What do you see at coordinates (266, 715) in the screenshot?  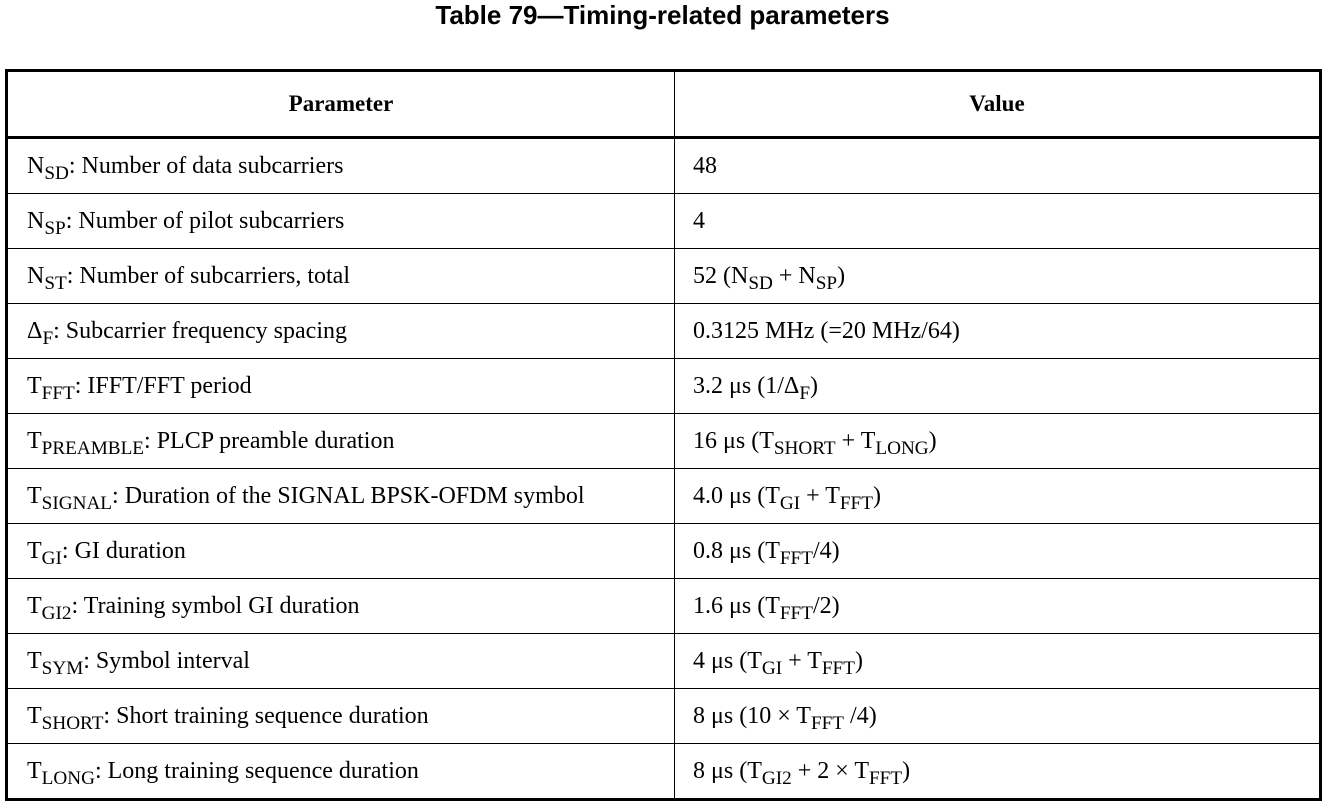 I see `cell-text: : Short training sequence duration` at bounding box center [266, 715].